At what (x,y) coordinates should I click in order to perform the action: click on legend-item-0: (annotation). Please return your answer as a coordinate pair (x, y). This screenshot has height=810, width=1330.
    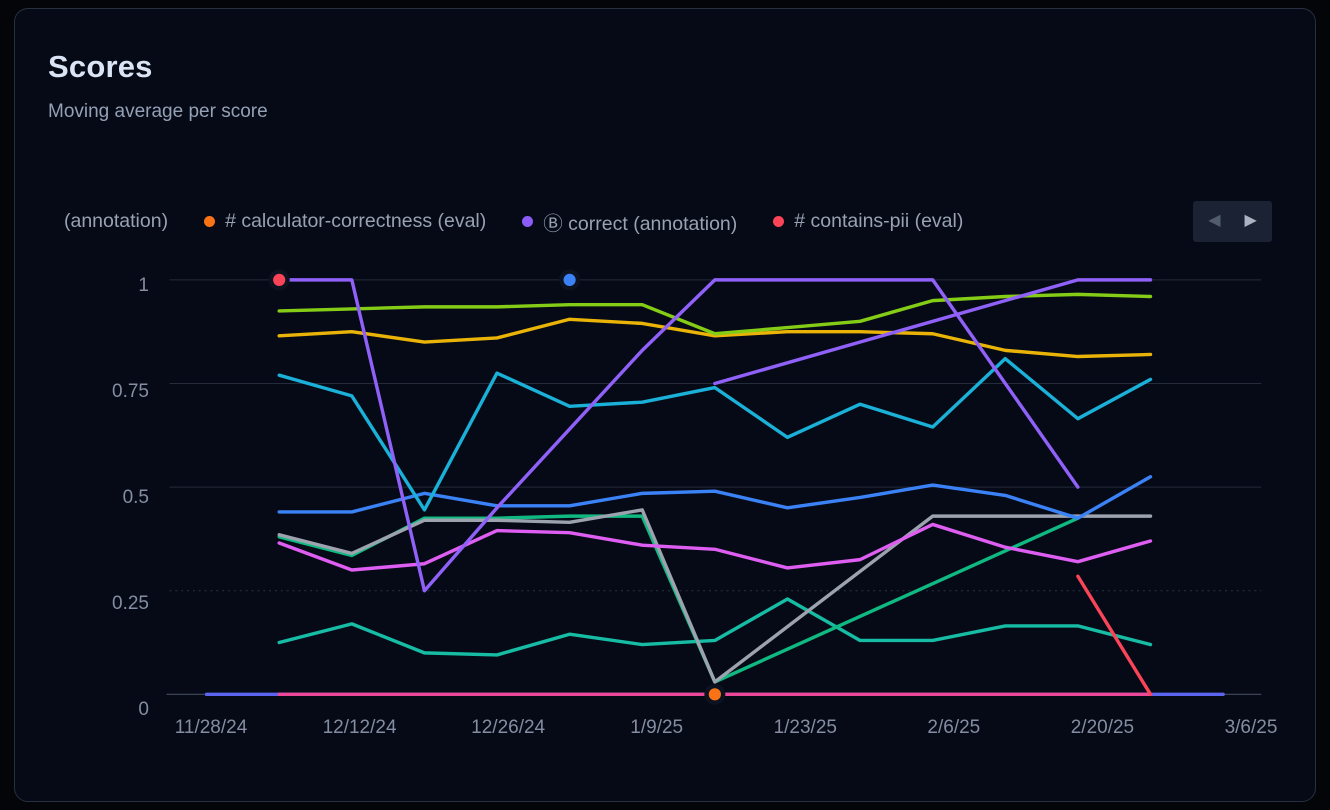
    Looking at the image, I should click on (116, 221).